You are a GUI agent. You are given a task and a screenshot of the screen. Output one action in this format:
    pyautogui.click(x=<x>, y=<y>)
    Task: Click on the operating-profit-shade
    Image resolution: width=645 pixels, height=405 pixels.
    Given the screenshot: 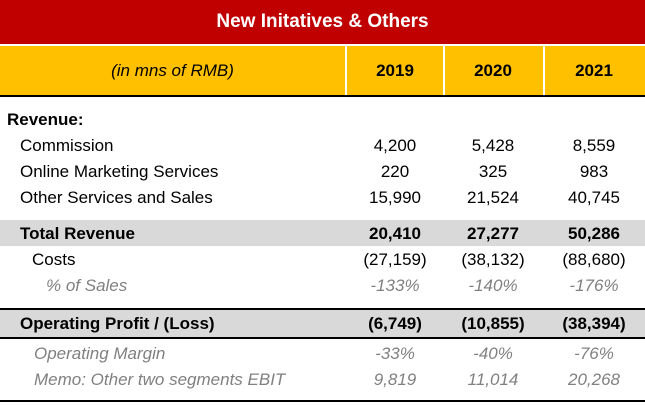 What is the action you would take?
    pyautogui.click(x=322, y=323)
    